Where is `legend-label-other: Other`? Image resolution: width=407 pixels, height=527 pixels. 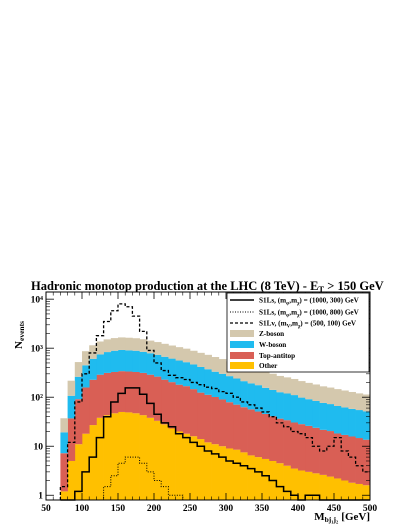 legend-label-other: Other is located at coordinates (268, 366).